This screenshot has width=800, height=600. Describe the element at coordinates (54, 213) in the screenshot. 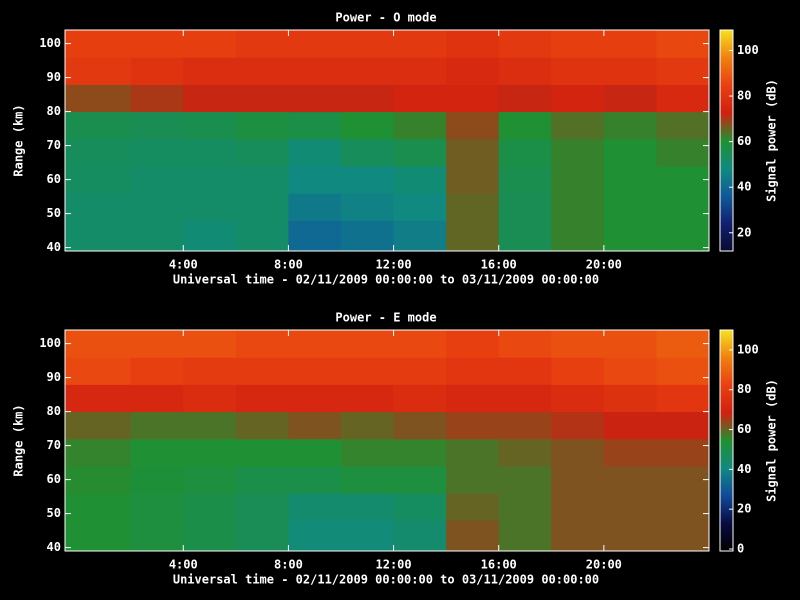

I see `y-tick-label: 50` at that location.